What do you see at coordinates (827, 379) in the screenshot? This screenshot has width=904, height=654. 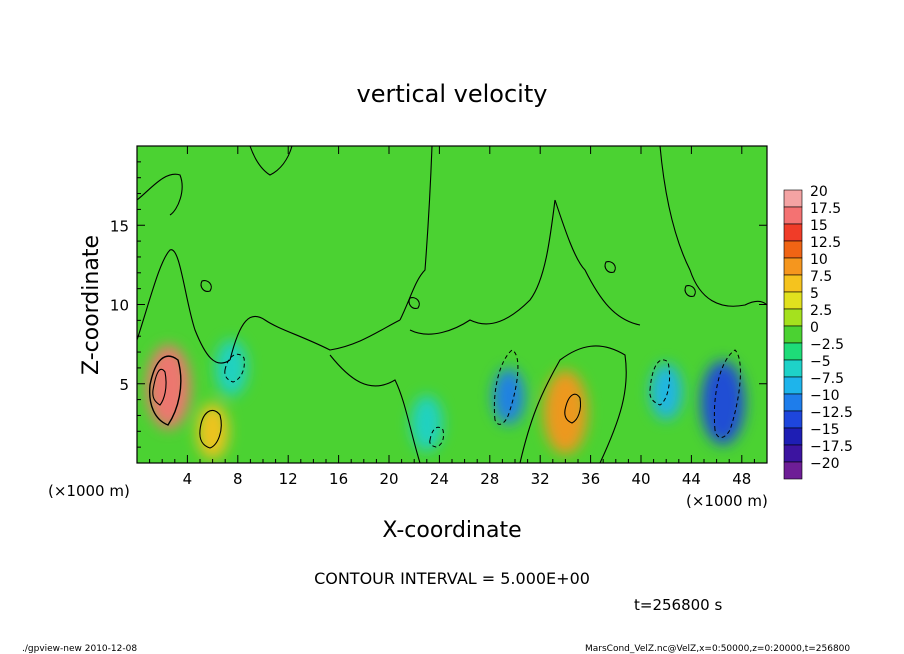 I see `colorbar-label: −7.5` at bounding box center [827, 379].